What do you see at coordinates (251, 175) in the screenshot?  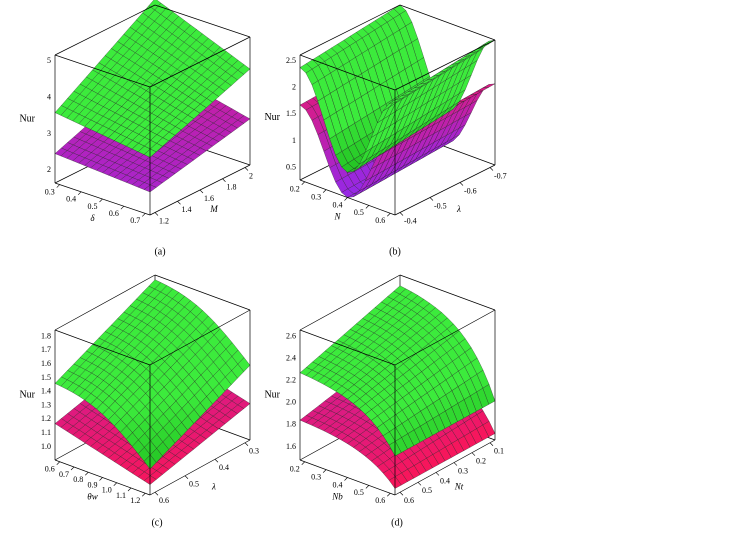 I see `y-tick-label: 2` at bounding box center [251, 175].